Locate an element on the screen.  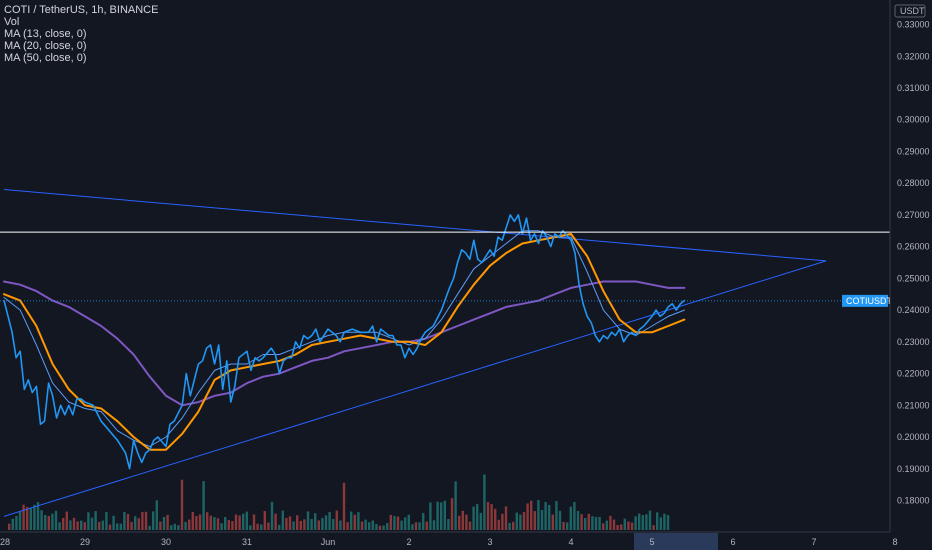
volume-bars is located at coordinates (339, 502).